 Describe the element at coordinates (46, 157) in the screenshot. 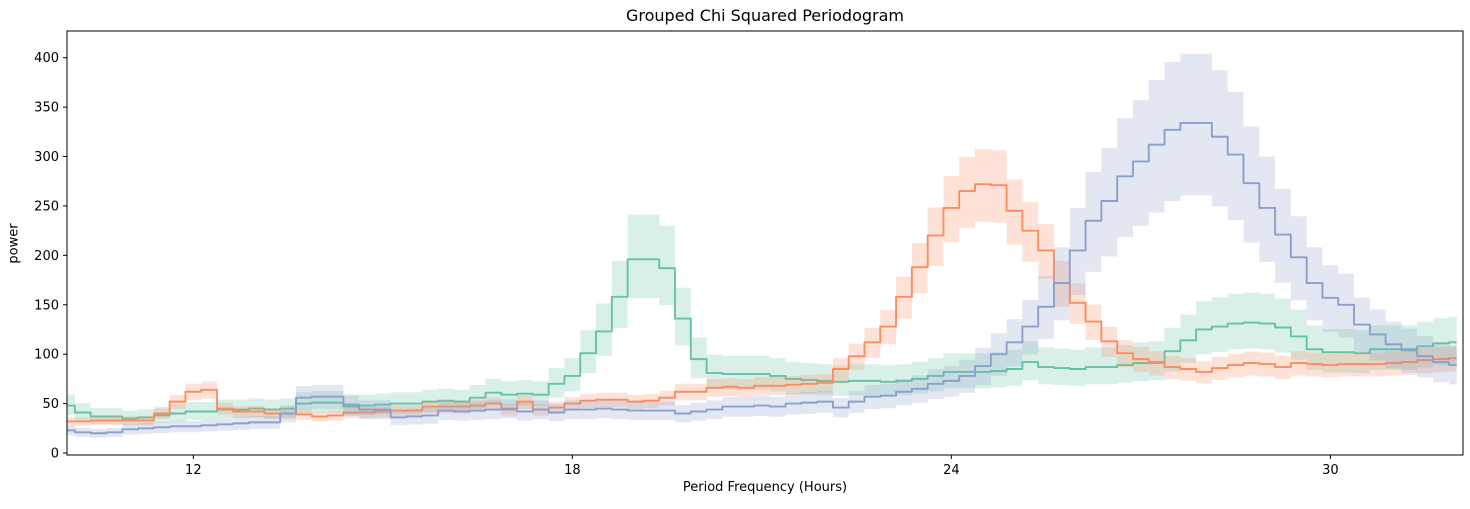

I see `y-tick-label: 300` at that location.